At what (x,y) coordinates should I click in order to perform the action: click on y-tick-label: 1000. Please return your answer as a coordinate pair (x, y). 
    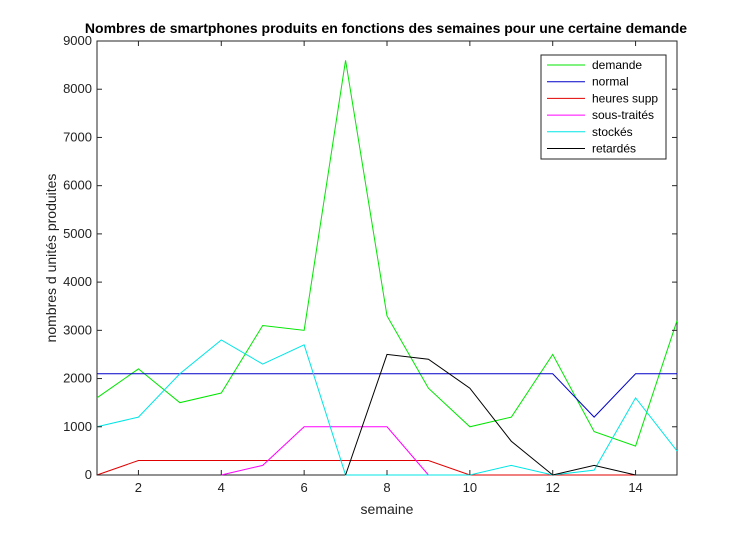
    Looking at the image, I should click on (77, 426).